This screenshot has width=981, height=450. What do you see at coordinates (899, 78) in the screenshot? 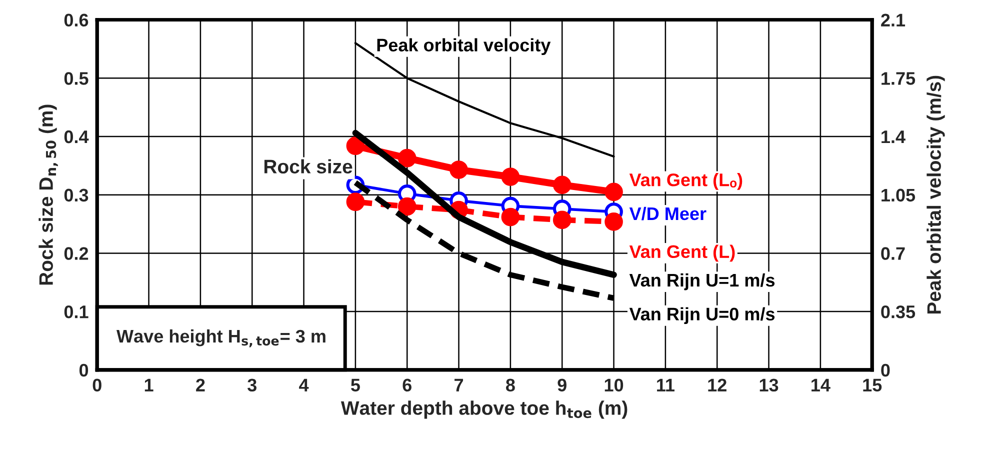
I see `y2-tick-label: 1.75` at bounding box center [899, 78].